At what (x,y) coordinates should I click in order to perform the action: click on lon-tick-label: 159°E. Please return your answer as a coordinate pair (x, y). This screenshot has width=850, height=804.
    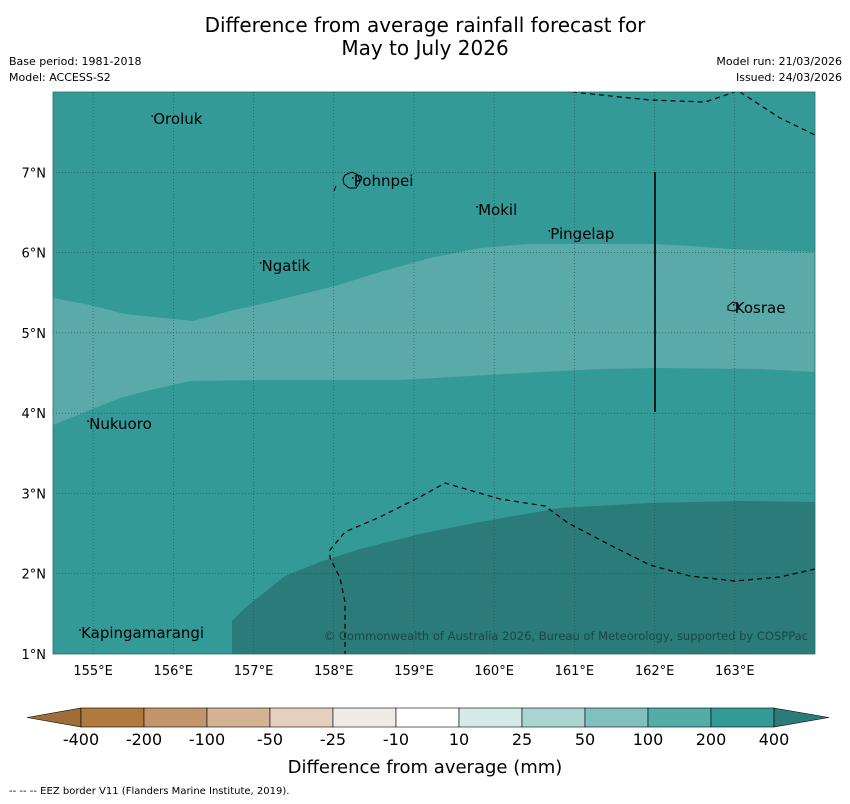
    Looking at the image, I should click on (414, 671).